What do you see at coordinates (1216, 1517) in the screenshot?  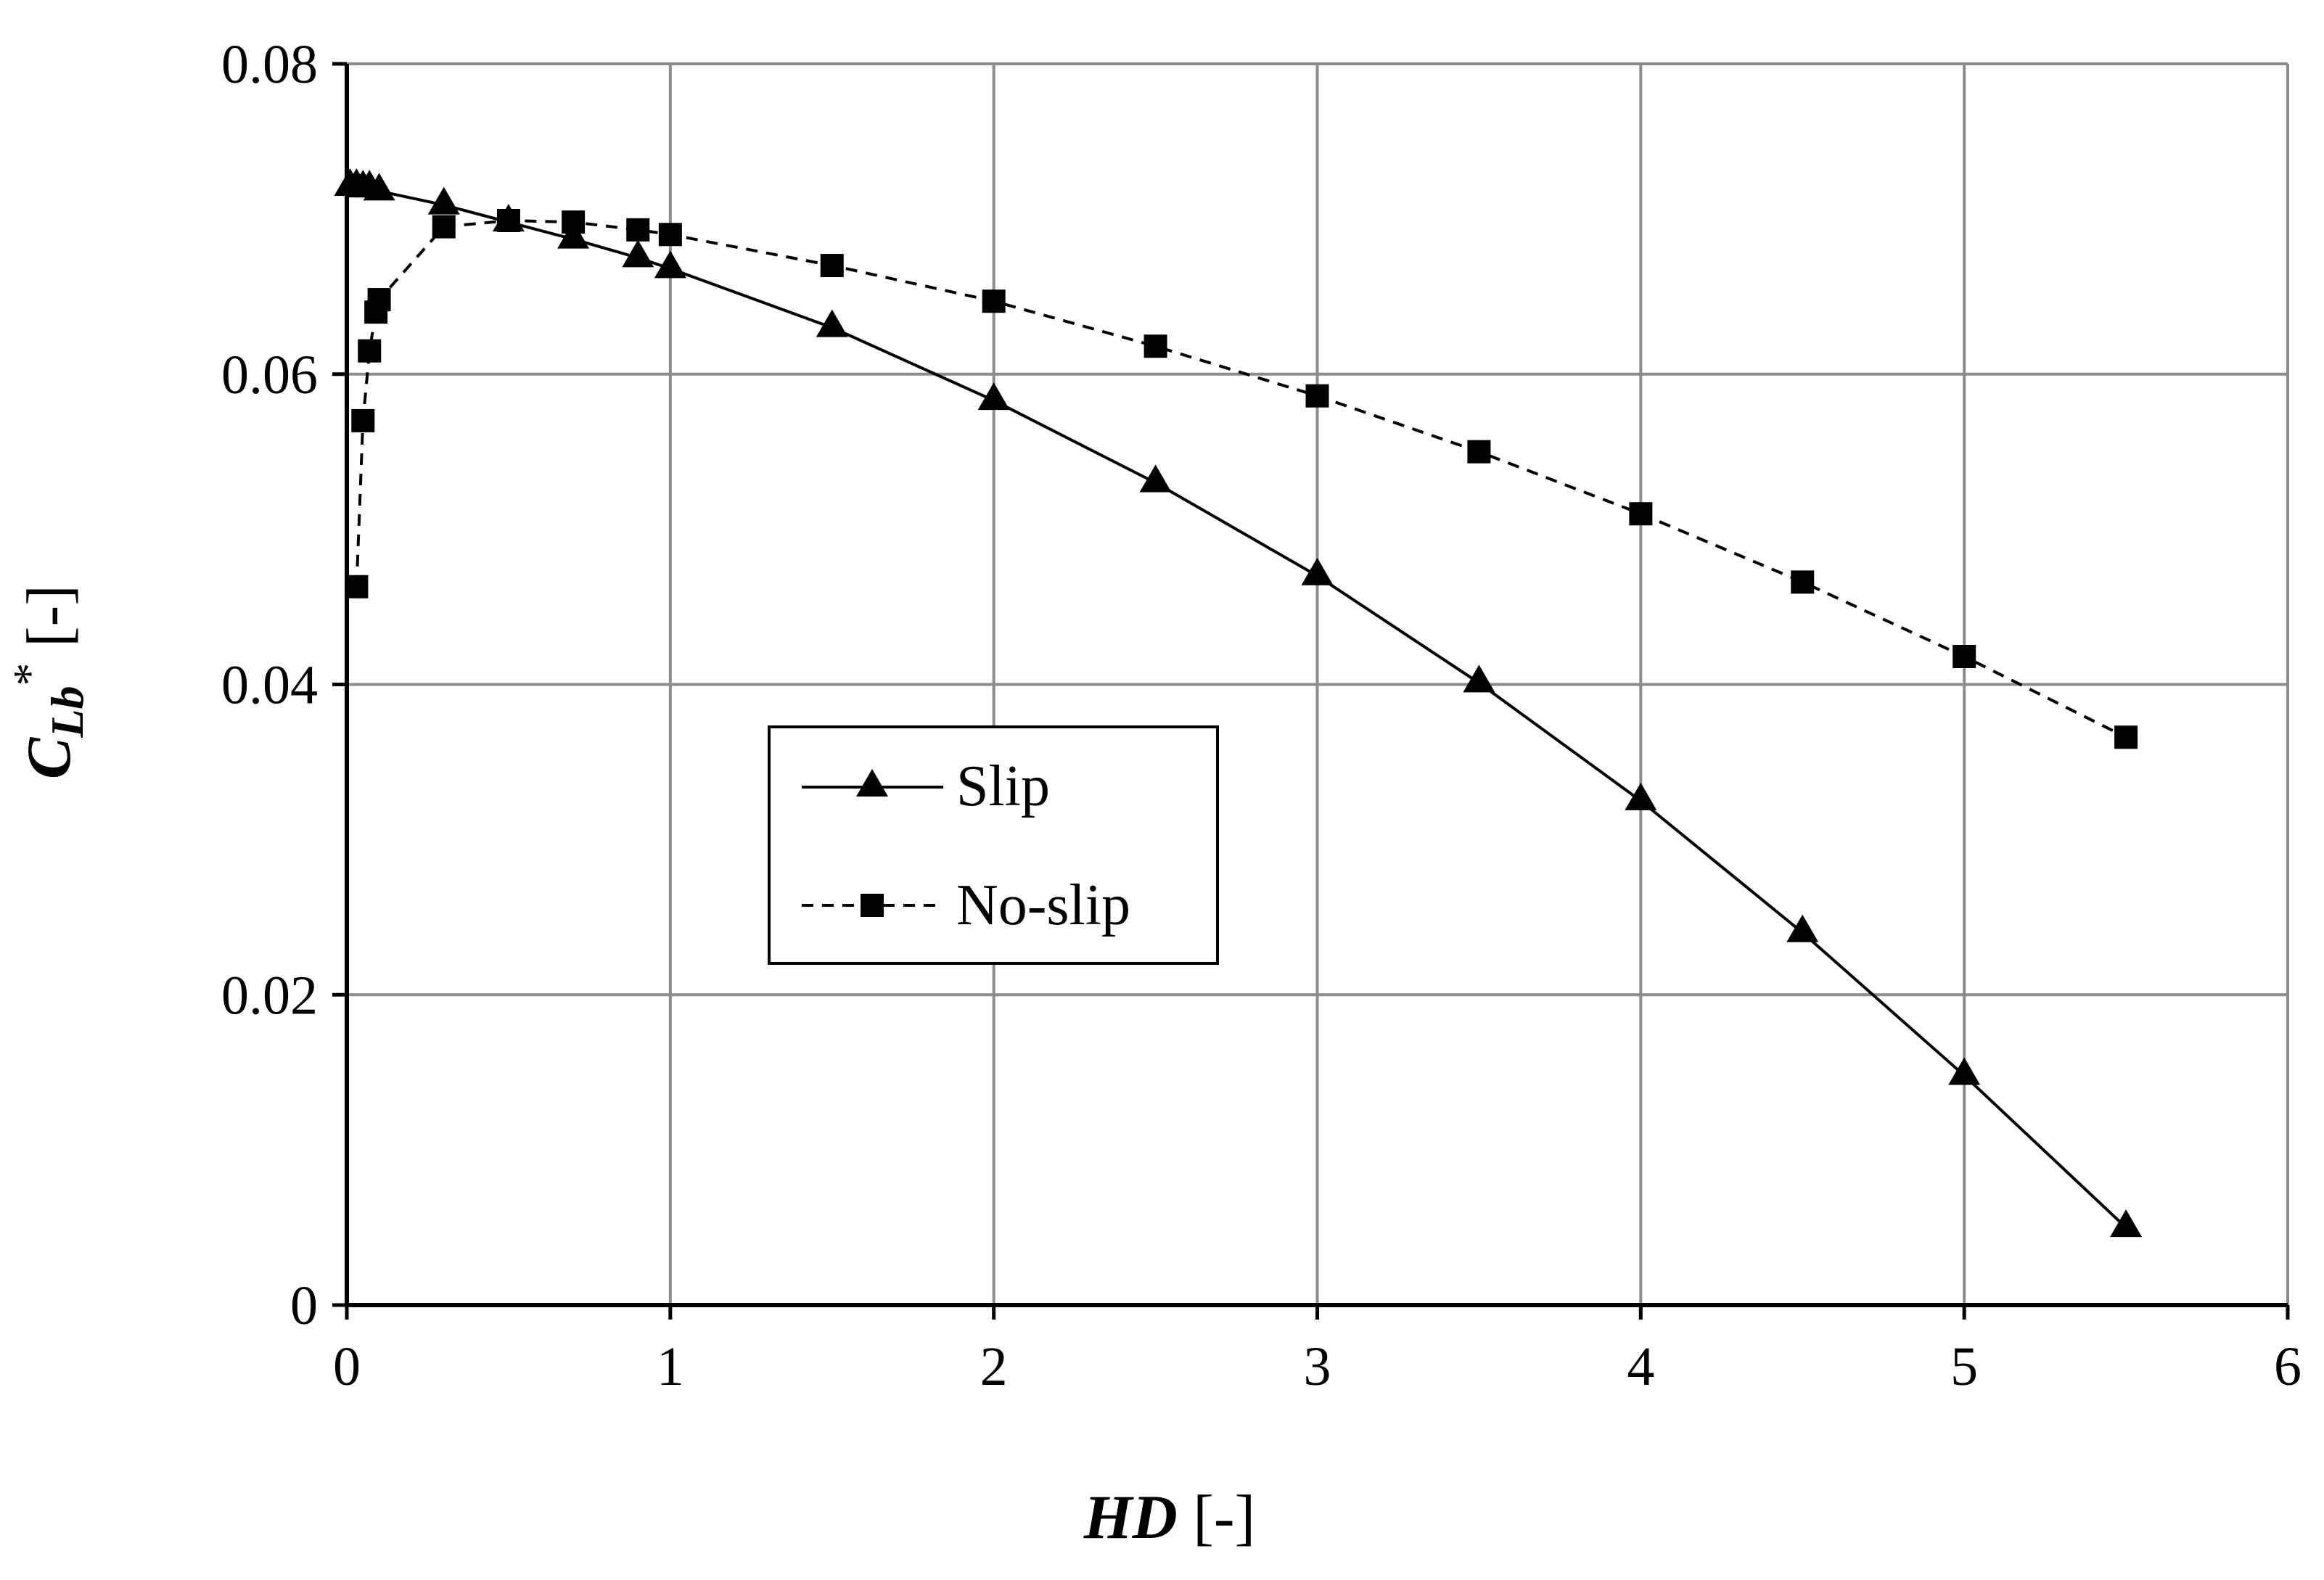 I see `x-axis-title-unit: [-]` at bounding box center [1216, 1517].